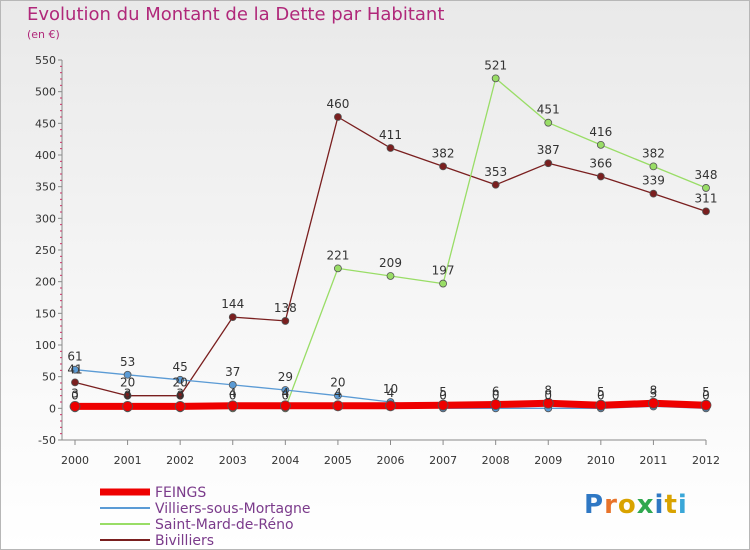 Image resolution: width=750 pixels, height=550 pixels. I want to click on data-label: 41, so click(74, 369).